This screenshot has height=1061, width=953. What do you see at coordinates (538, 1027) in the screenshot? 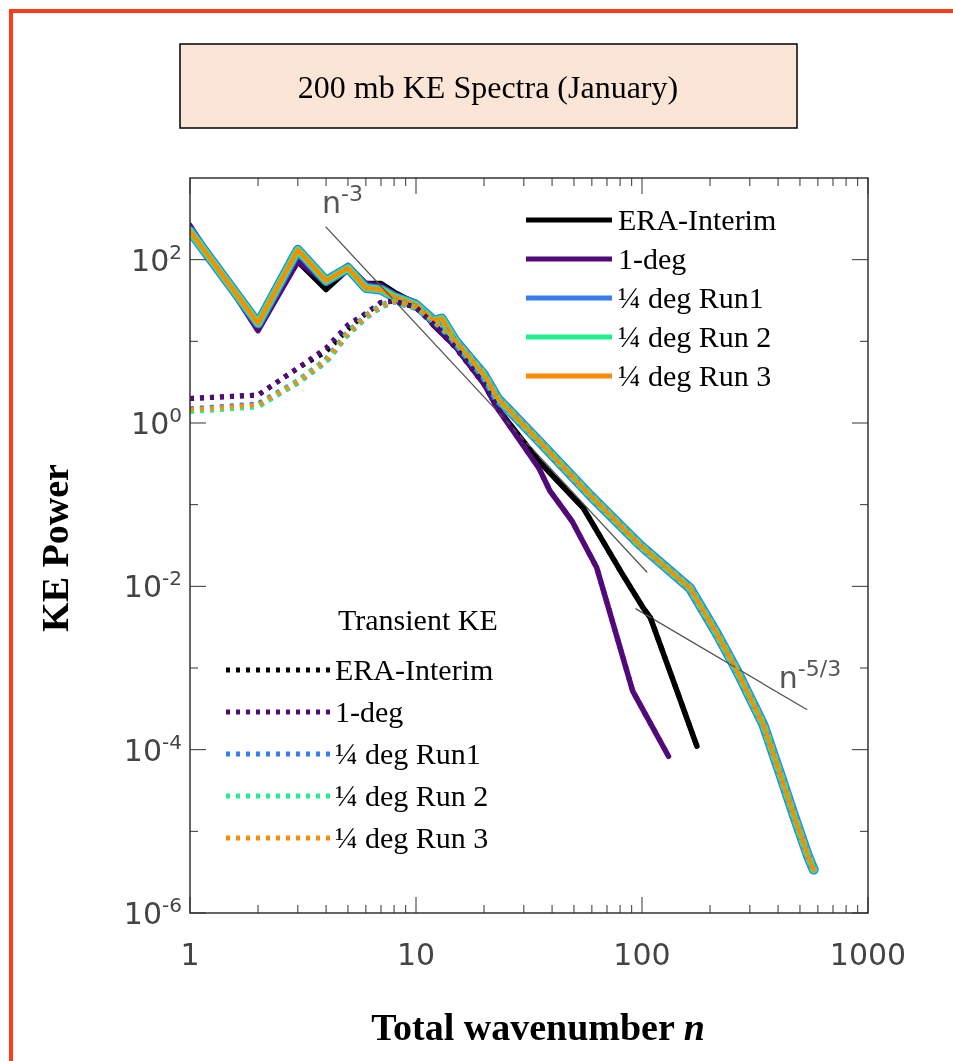
I see `x-axis-title: Total wavenumber n` at bounding box center [538, 1027].